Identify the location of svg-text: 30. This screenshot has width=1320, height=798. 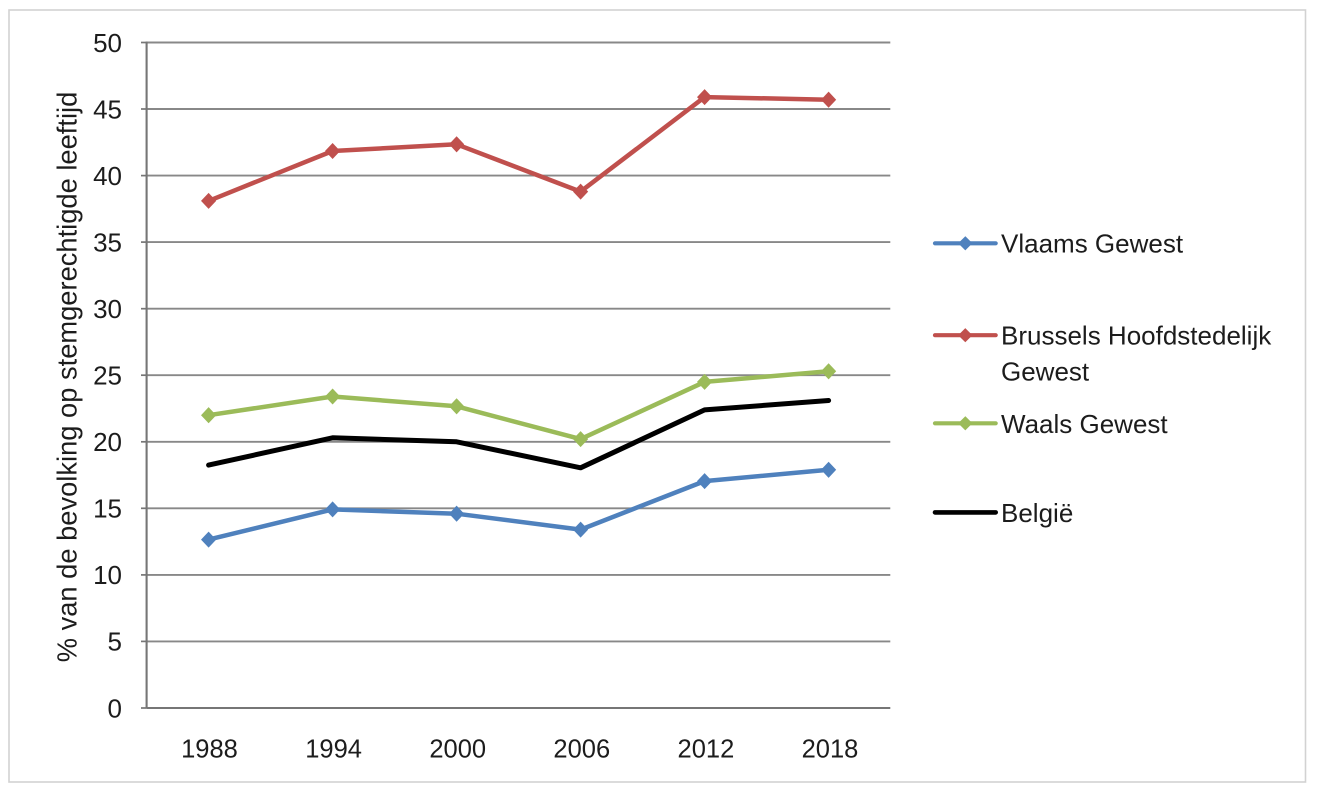
(107, 309).